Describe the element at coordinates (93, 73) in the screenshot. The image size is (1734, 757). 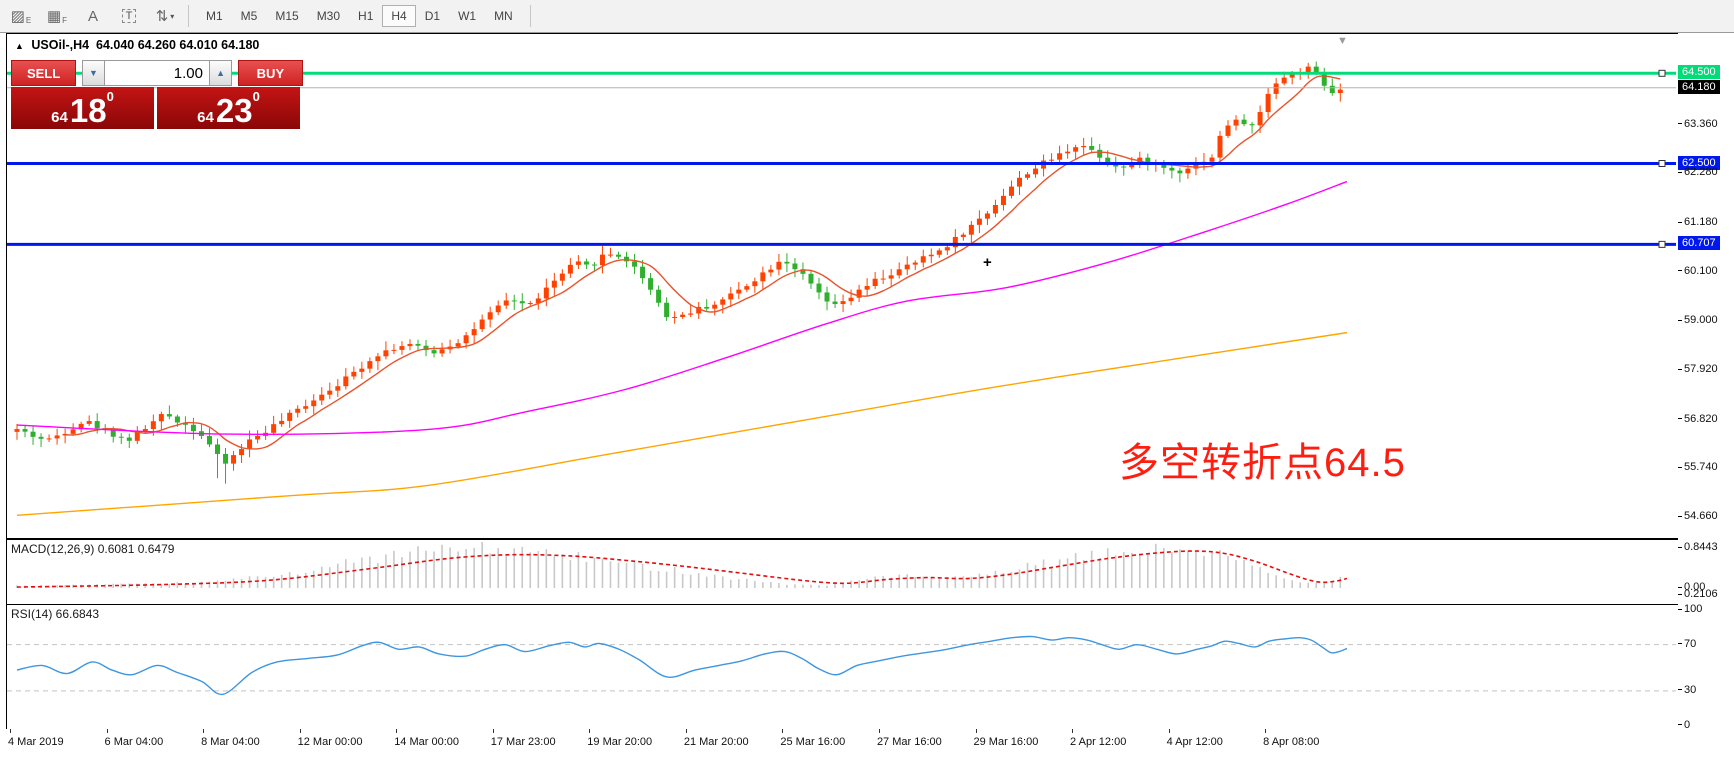
I see `volume-decrease-button: ▼` at that location.